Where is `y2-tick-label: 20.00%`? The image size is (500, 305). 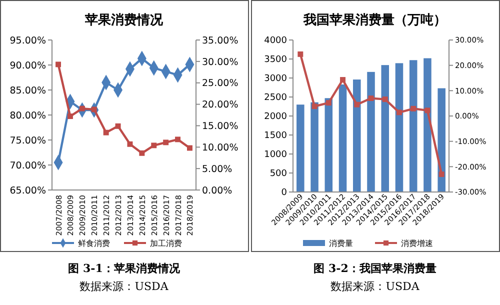
y2-tick-label: 20.00% is located at coordinates (220, 105).